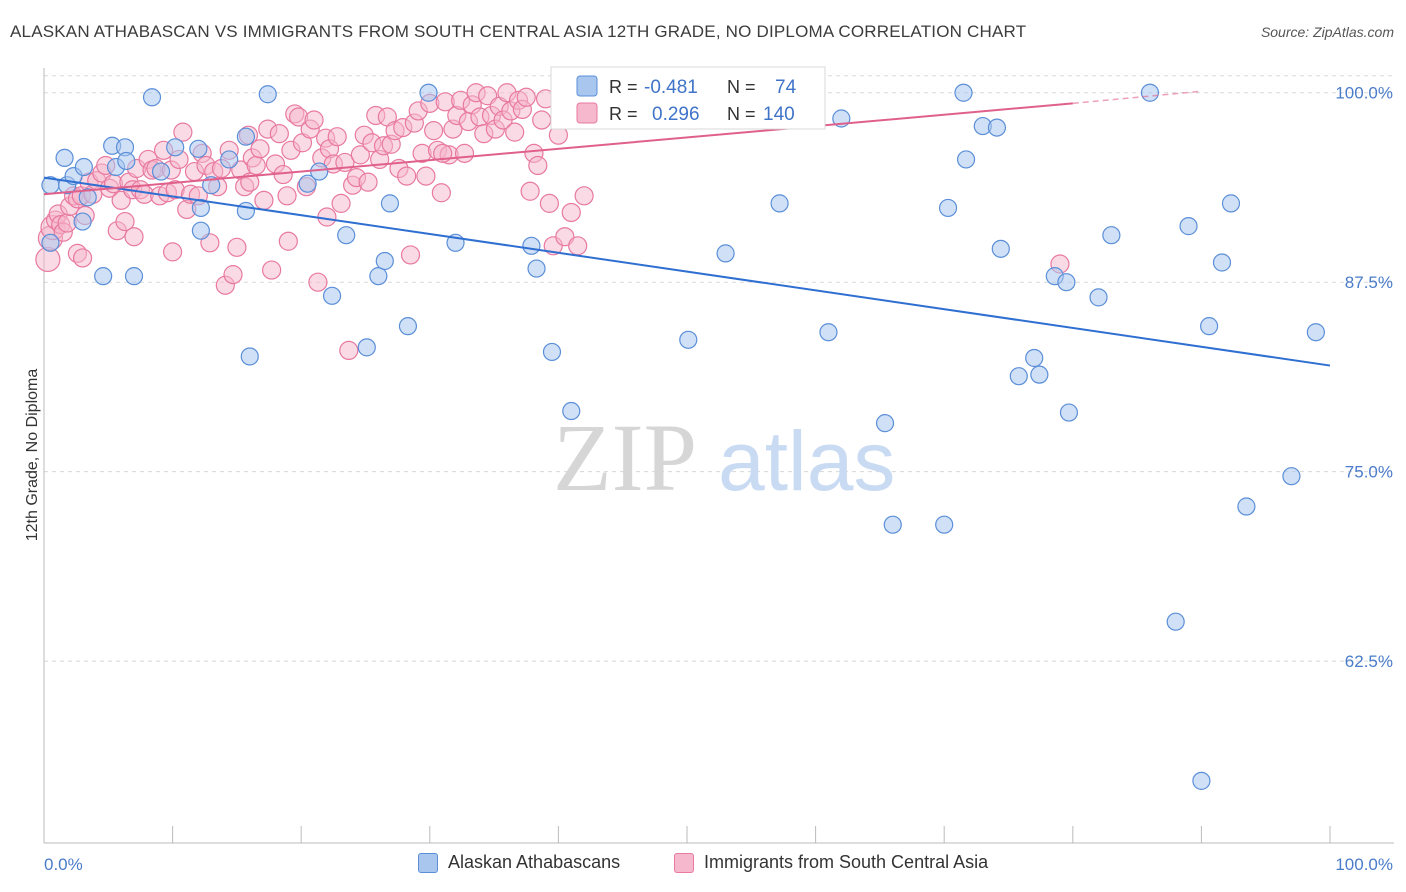  I want to click on chart-source: Source: ZipAtlas.com, so click(1327, 32).